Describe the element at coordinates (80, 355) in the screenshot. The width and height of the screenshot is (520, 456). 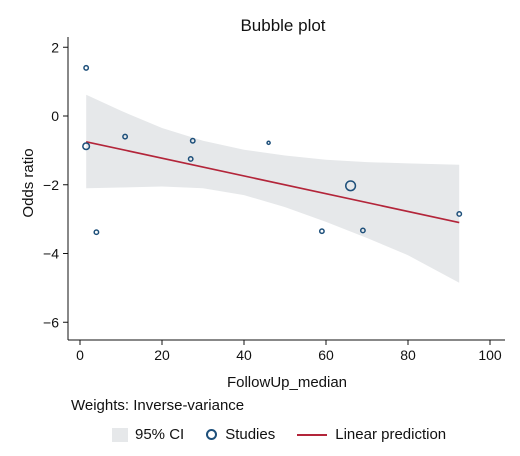
I see `x-tick-label: 0` at that location.